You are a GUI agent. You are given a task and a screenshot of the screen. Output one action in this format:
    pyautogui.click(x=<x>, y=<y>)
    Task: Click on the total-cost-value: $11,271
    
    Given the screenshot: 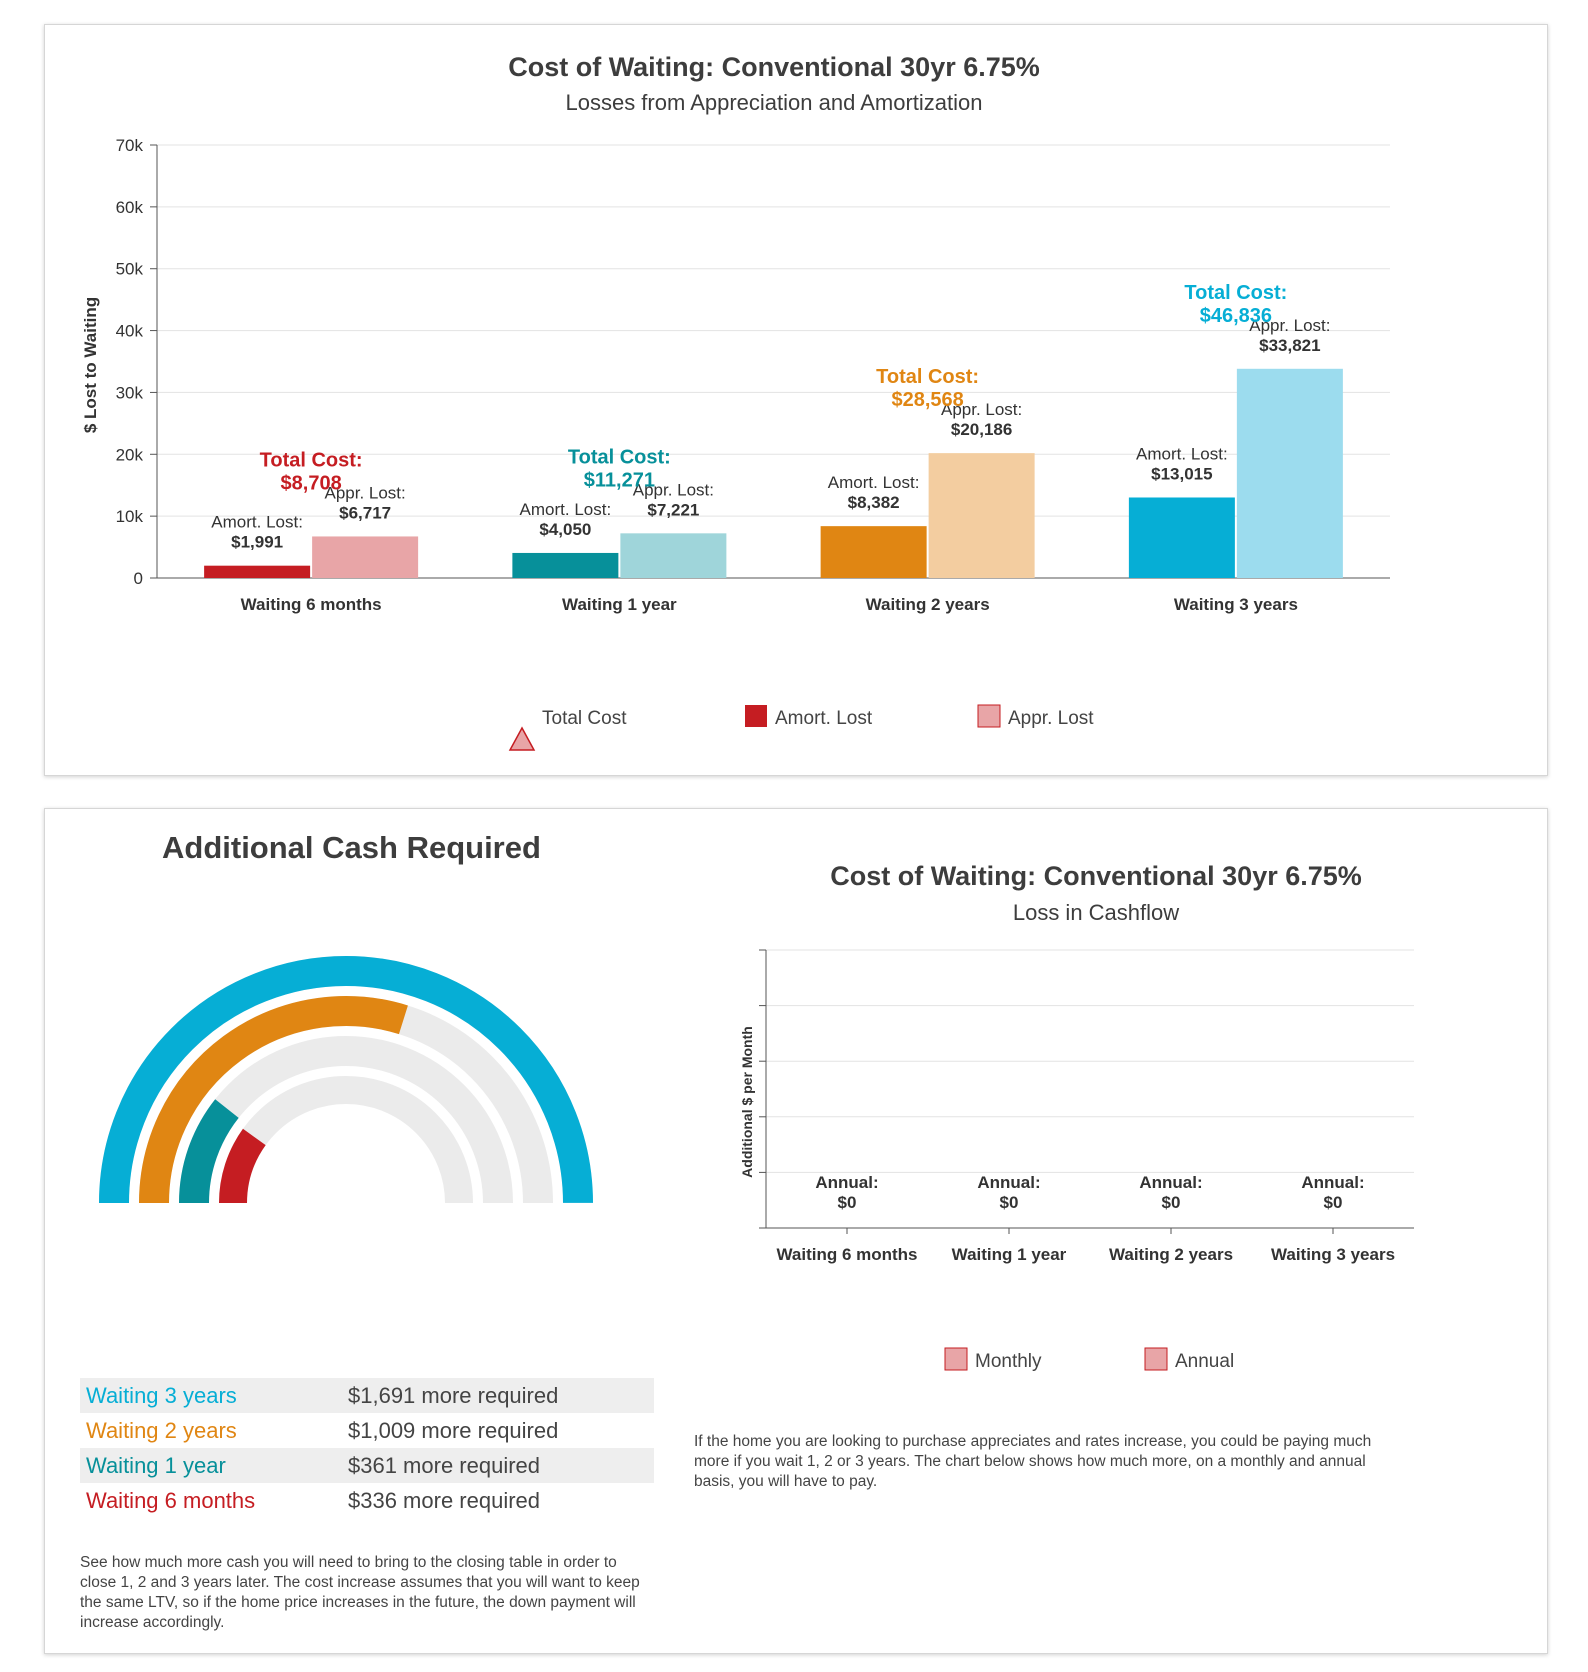 What is the action you would take?
    pyautogui.click(x=619, y=480)
    